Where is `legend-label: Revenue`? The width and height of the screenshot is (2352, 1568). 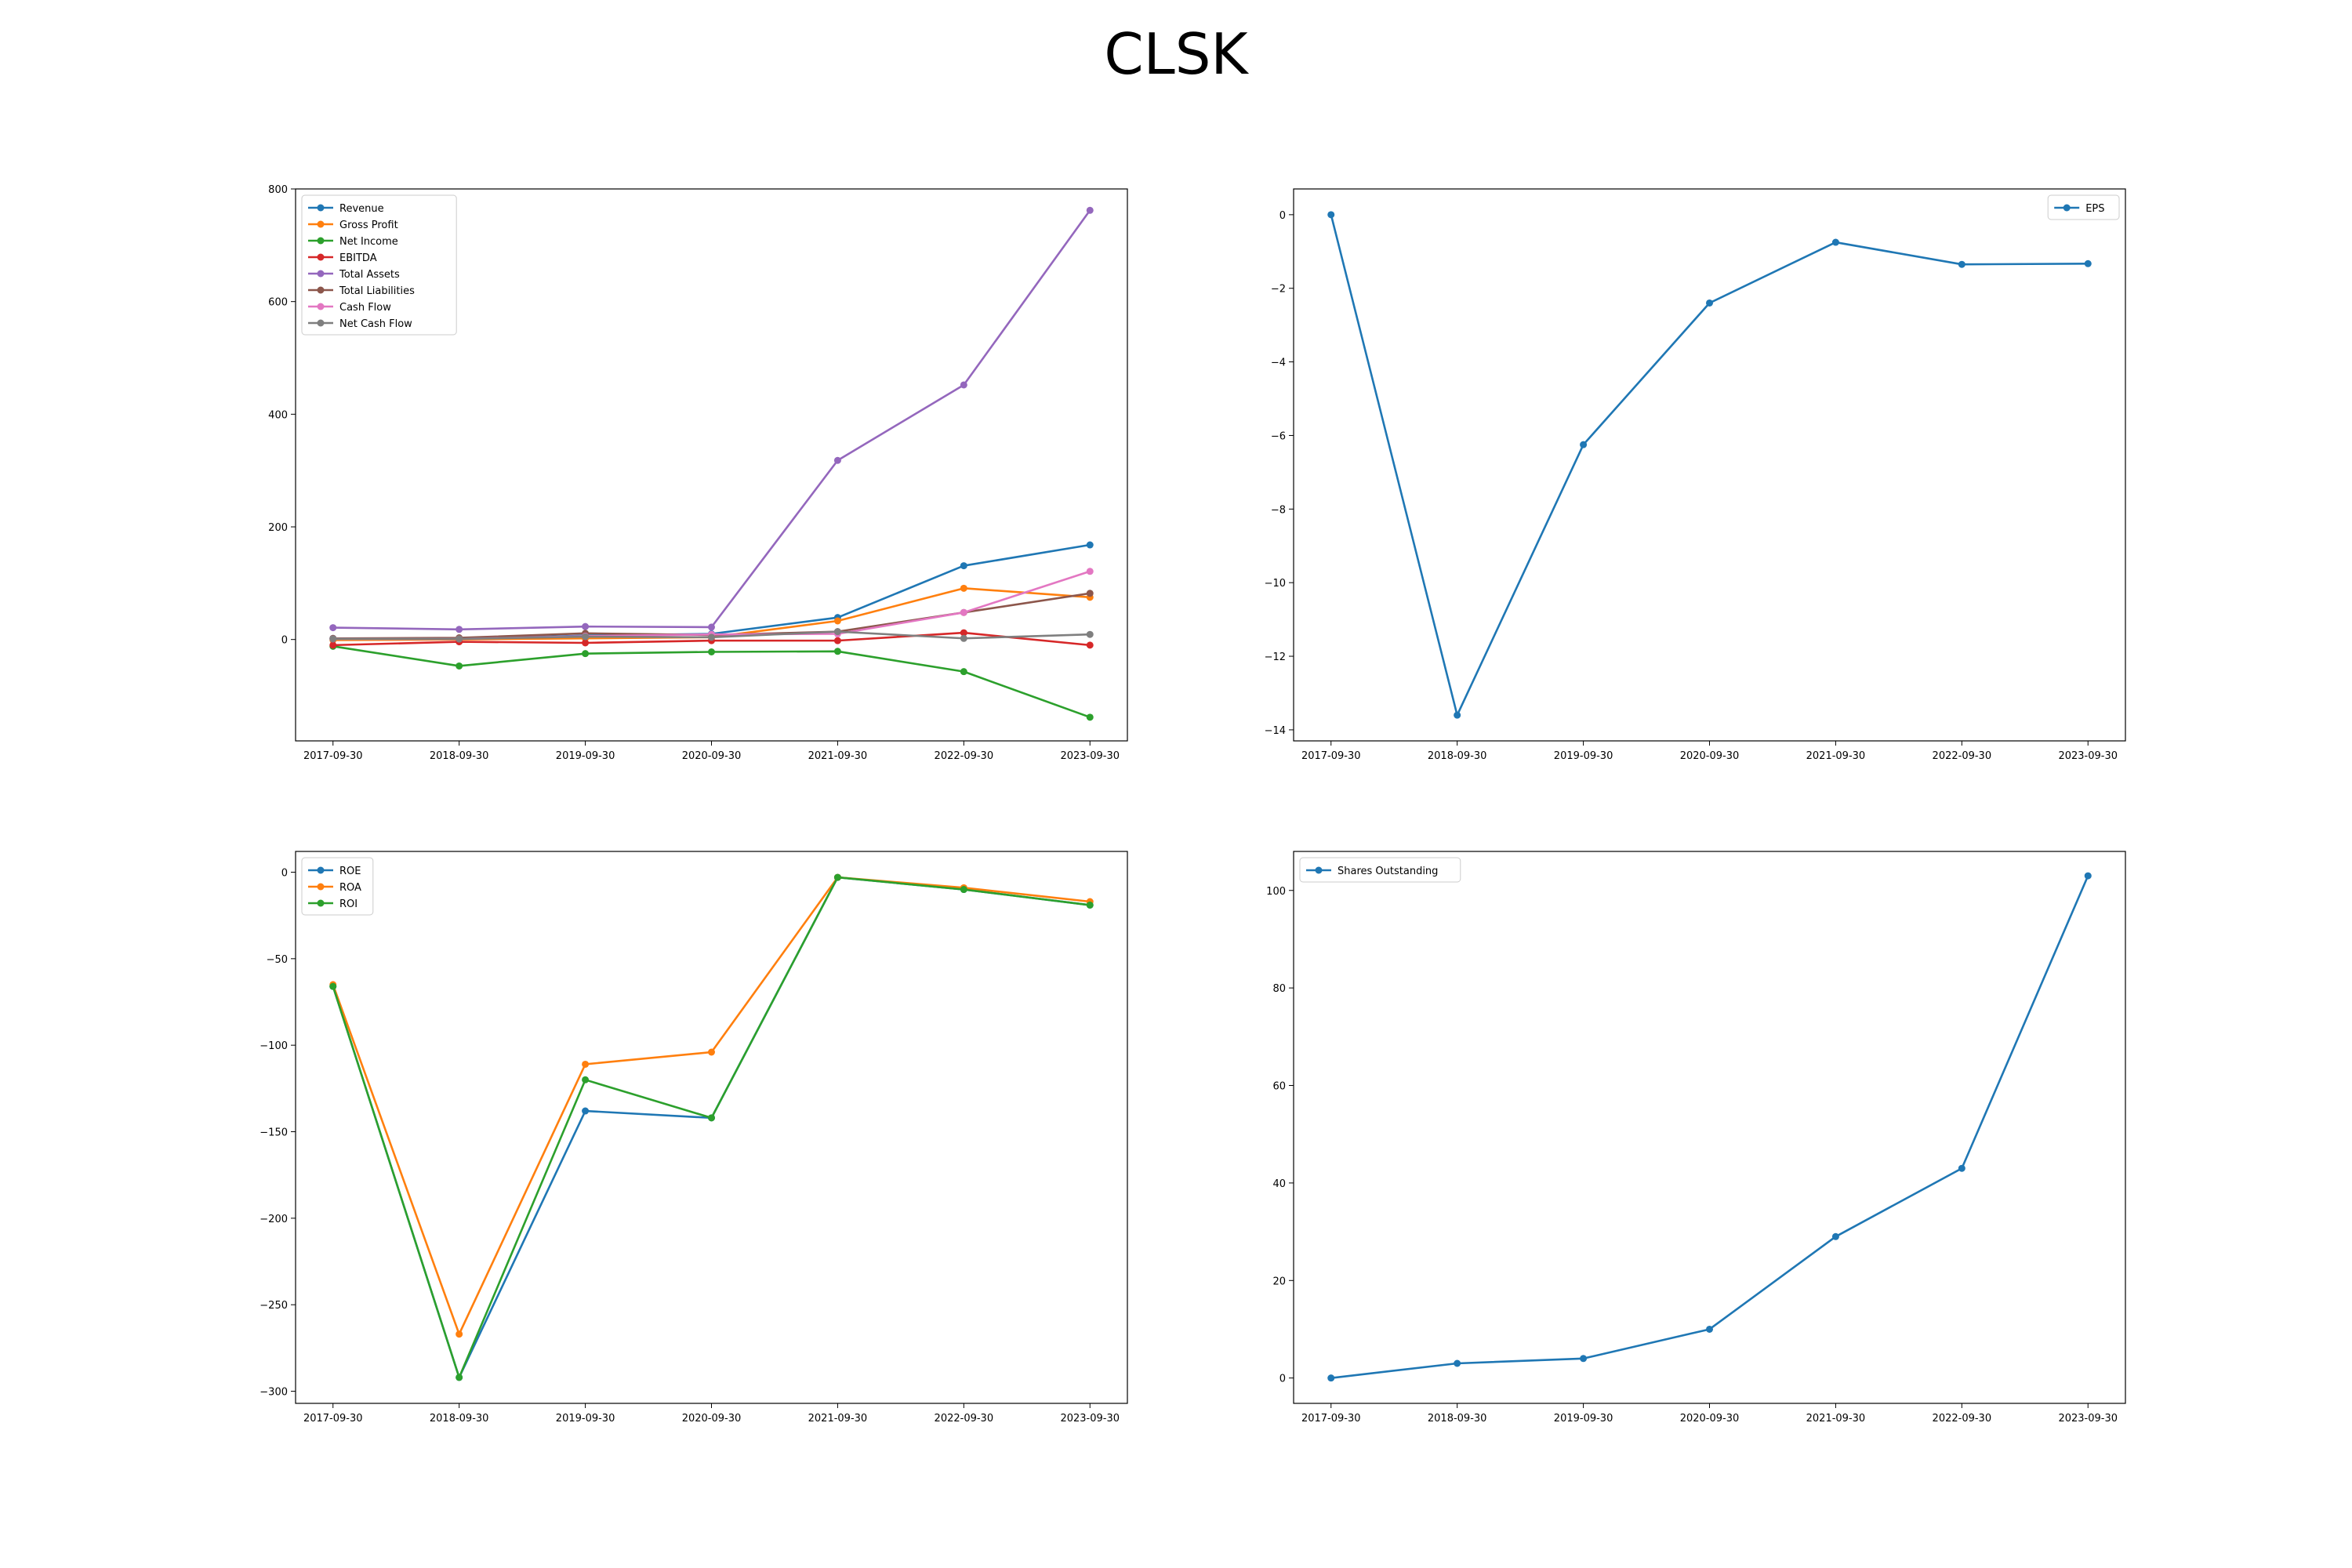
legend-label: Revenue is located at coordinates (361, 209).